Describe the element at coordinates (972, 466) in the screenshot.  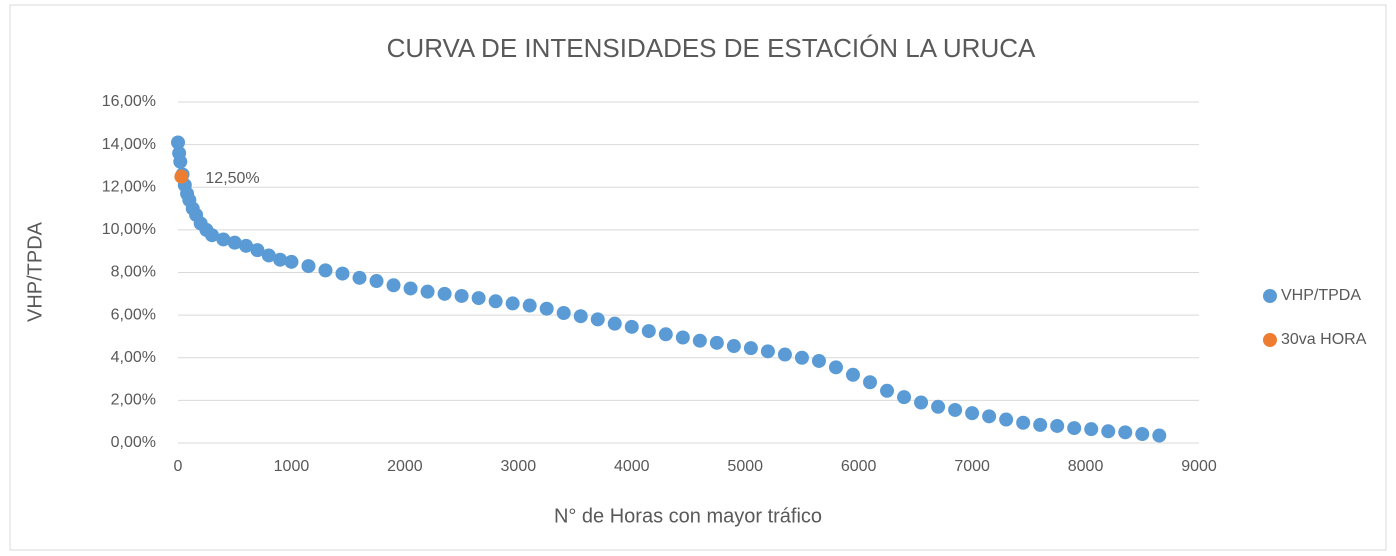
I see `x-tick-label: 7000` at that location.